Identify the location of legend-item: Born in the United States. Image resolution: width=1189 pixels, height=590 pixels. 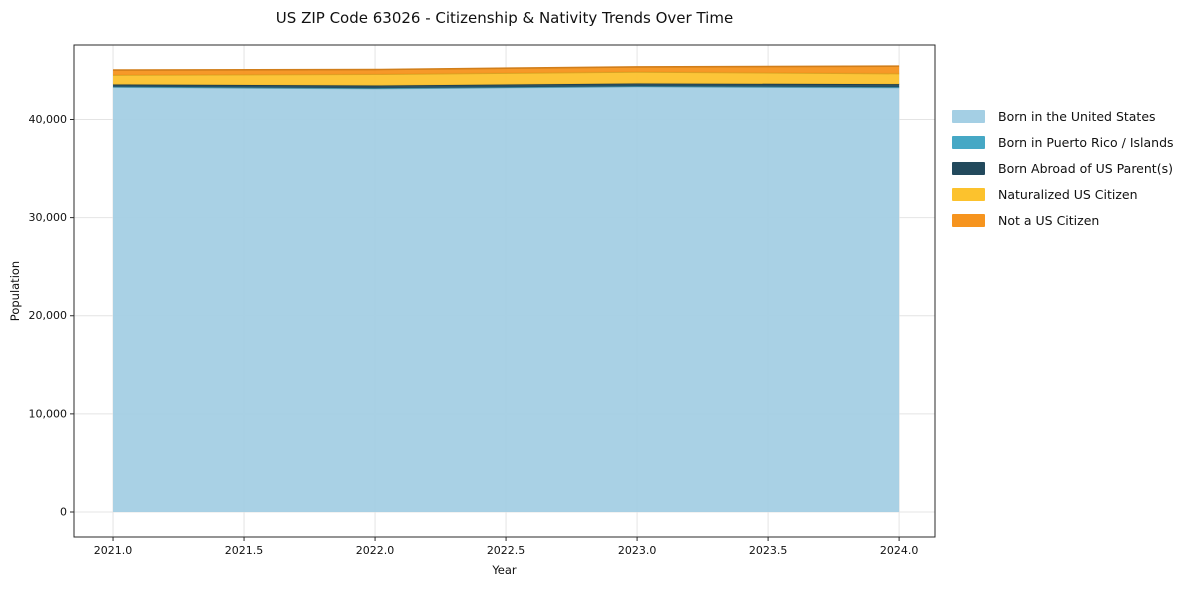
(1063, 116).